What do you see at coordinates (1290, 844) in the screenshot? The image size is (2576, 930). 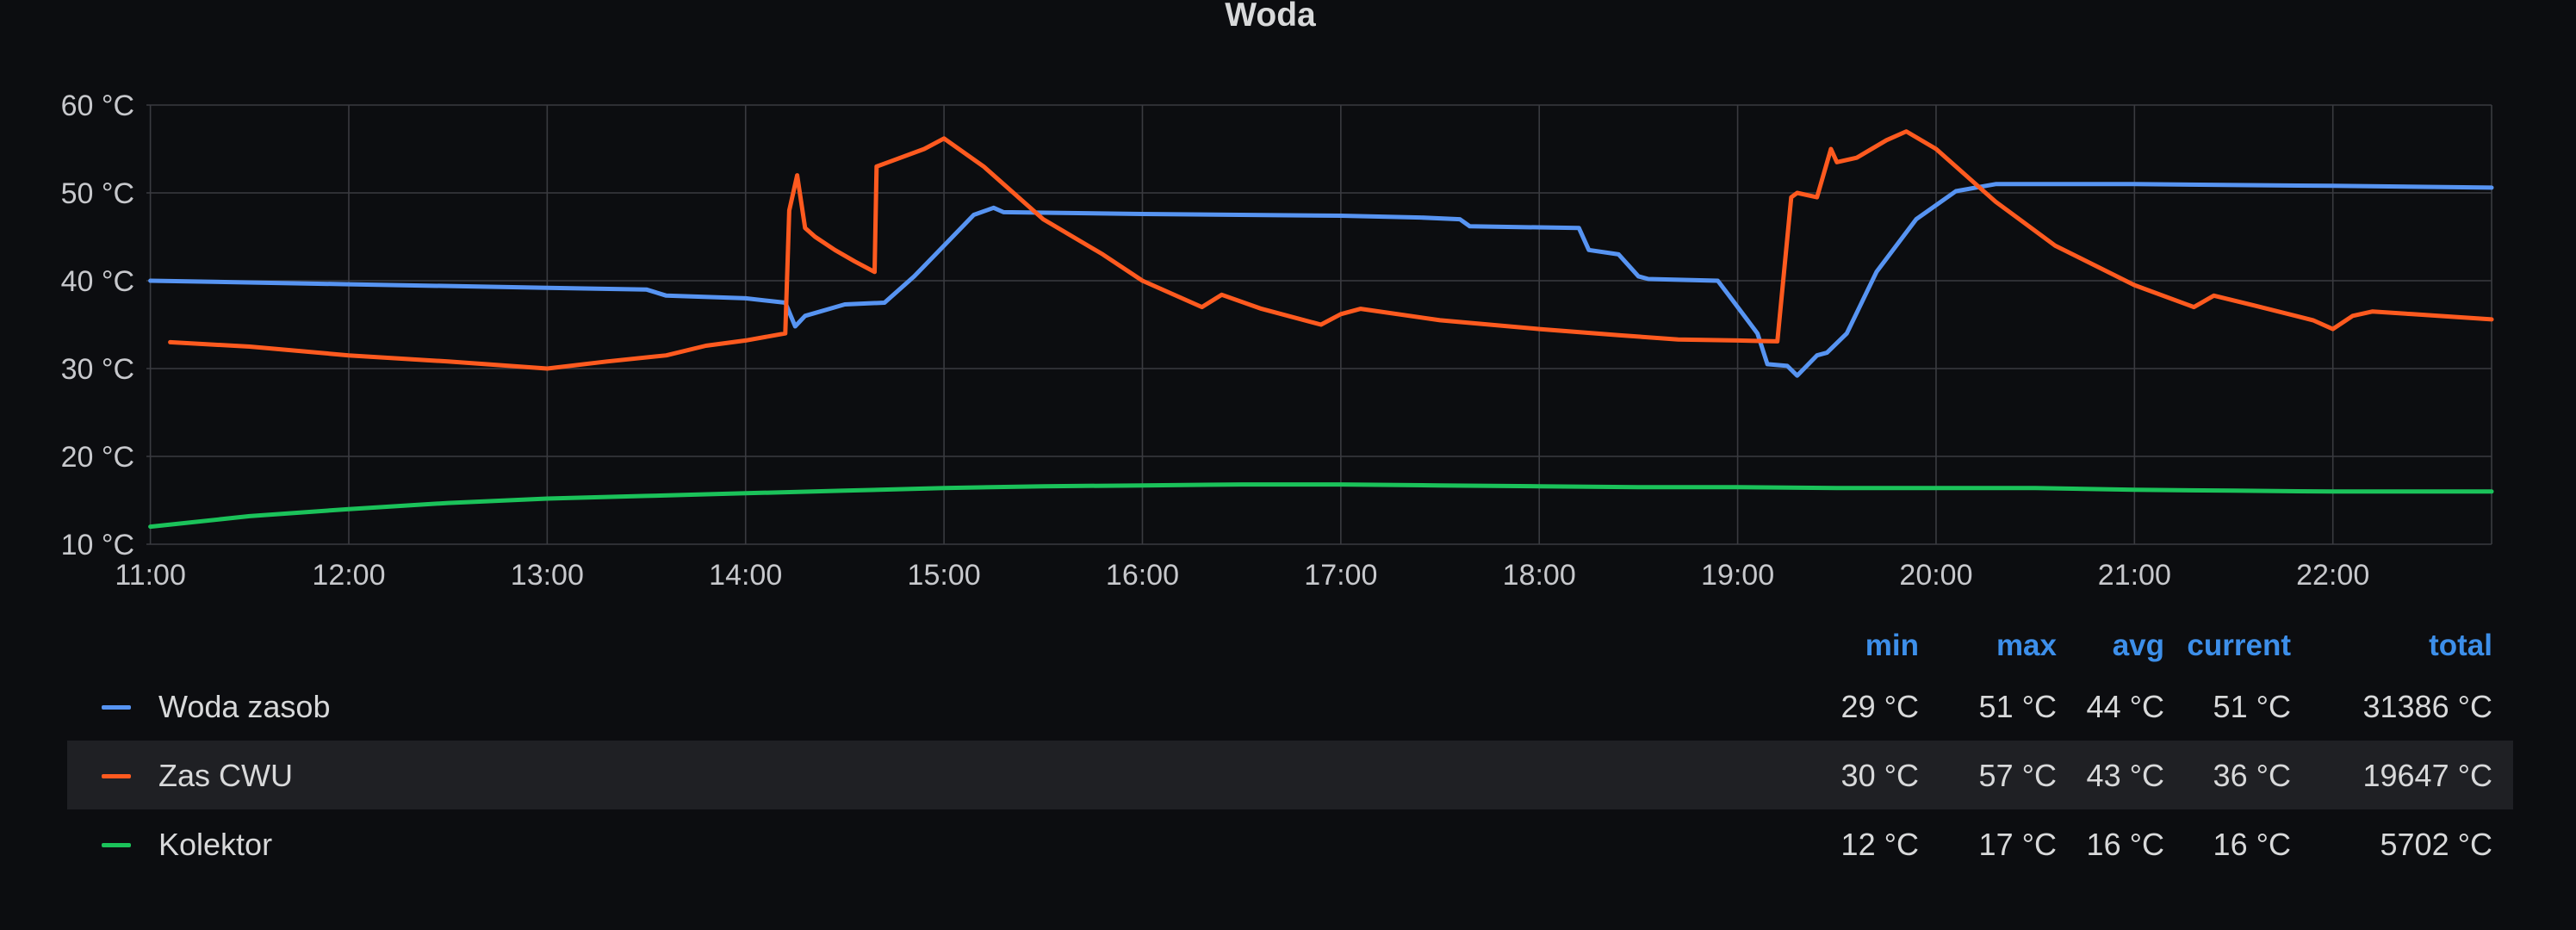 I see `legend-row-kolektor: Kolektor 12 °C 17 °C 16 °C 16 °C 5702 °C` at bounding box center [1290, 844].